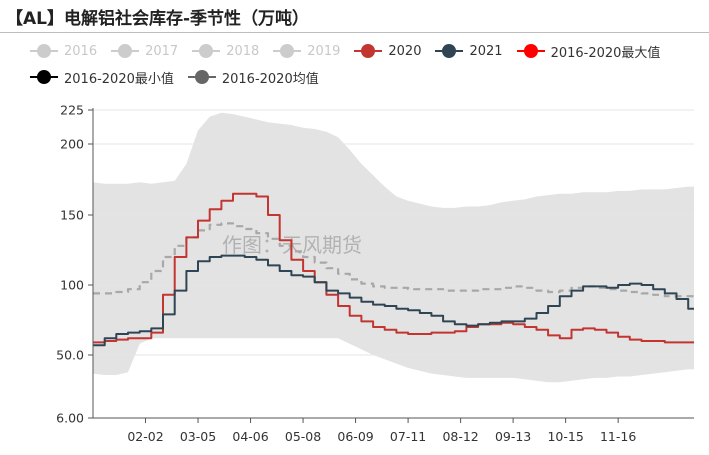 Image resolution: width=709 pixels, height=455 pixels. I want to click on legend-item: 2016-2020最小值, so click(102, 77).